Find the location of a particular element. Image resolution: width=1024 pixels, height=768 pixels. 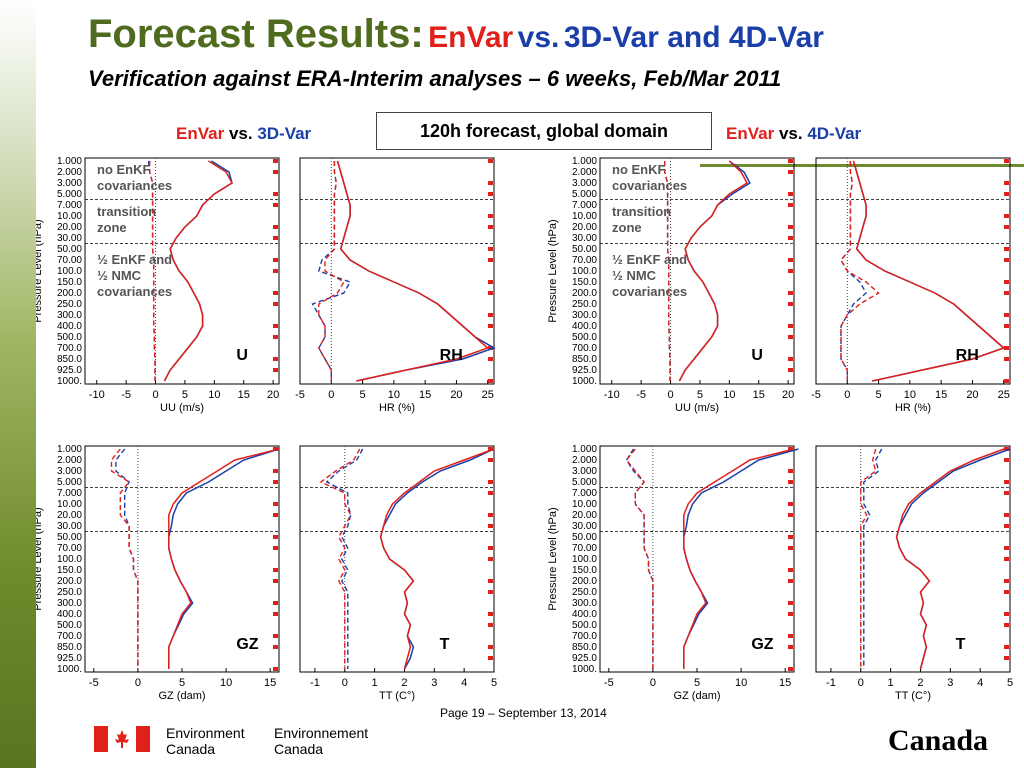

canada-wordmark: Canada is located at coordinates (938, 740).